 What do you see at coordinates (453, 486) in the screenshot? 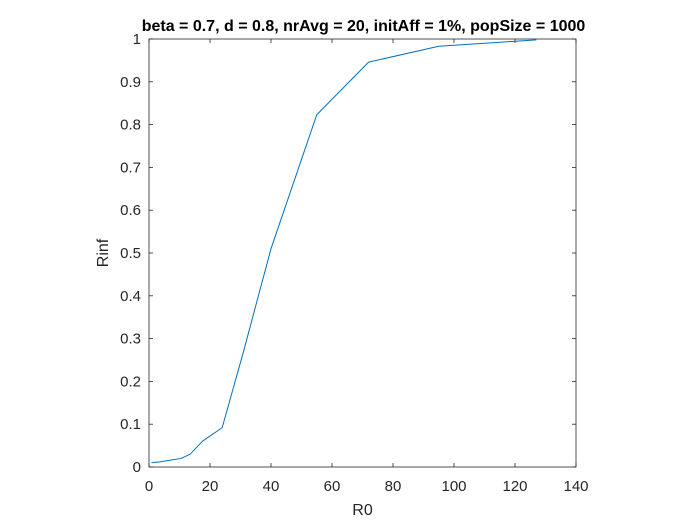
I see `x-tick-label: 100` at bounding box center [453, 486].